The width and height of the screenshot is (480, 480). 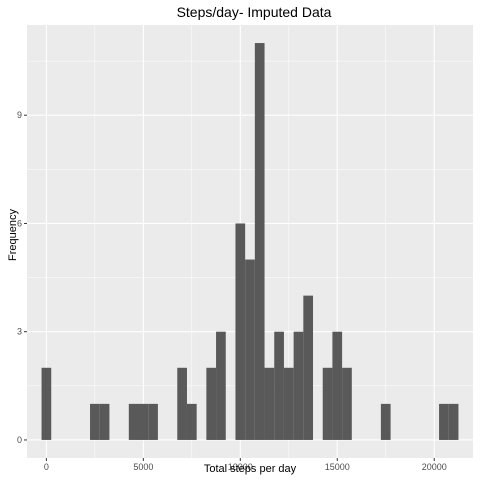 What do you see at coordinates (46, 467) in the screenshot?
I see `x-tick-label: 0` at bounding box center [46, 467].